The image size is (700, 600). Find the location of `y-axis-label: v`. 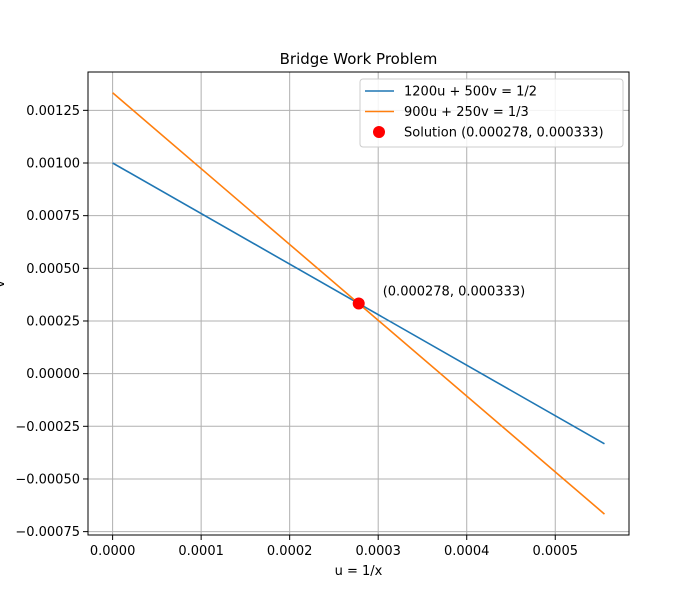

y-axis-label: v is located at coordinates (4, 284).